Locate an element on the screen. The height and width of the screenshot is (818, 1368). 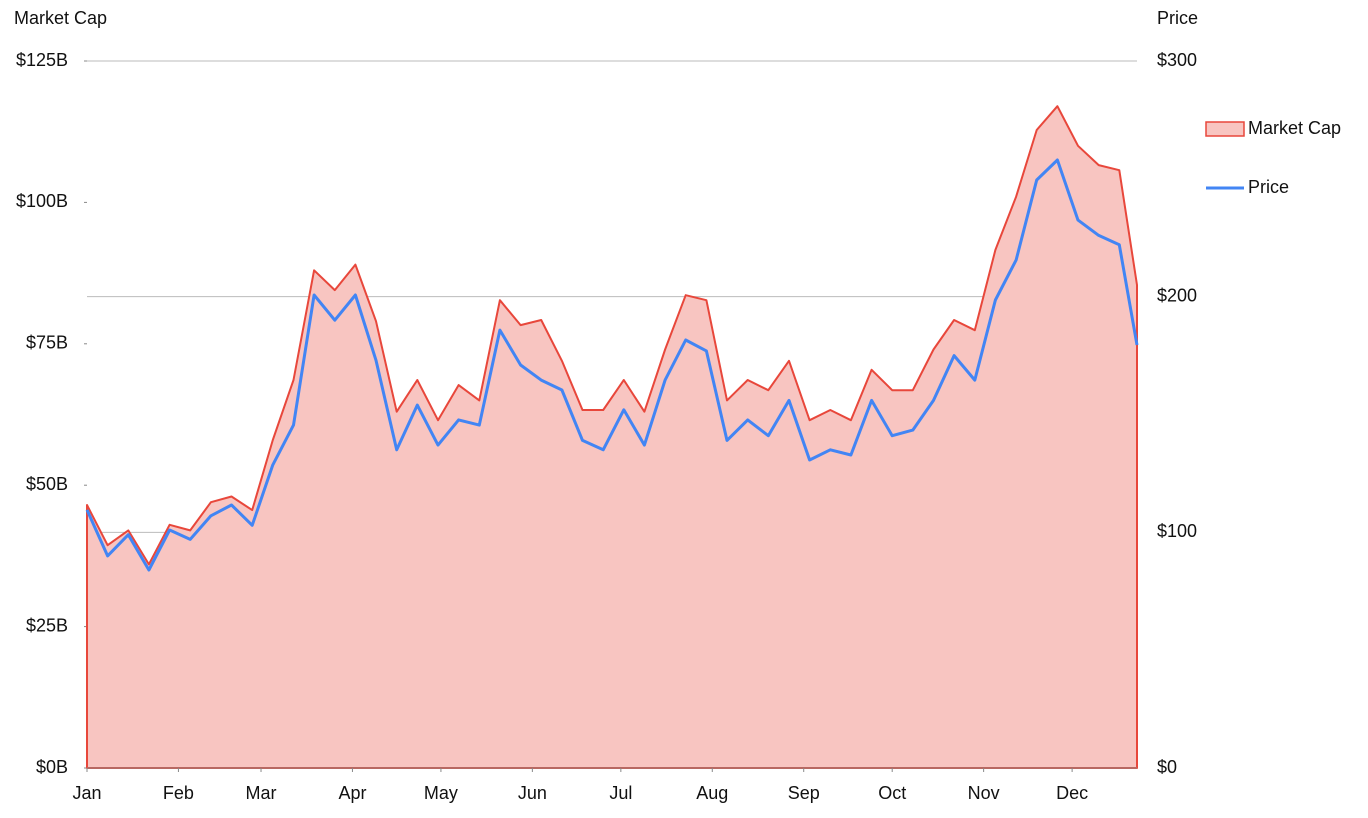
x-tick-label: Feb is located at coordinates (178, 793).